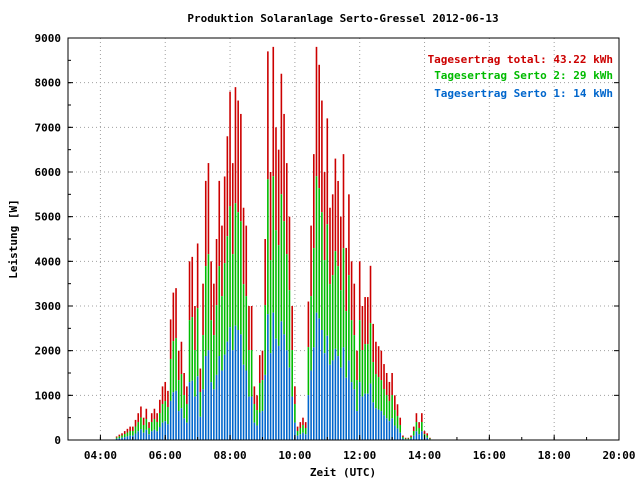  What do you see at coordinates (48, 395) in the screenshot?
I see `y-tick-label: 1000` at bounding box center [48, 395].